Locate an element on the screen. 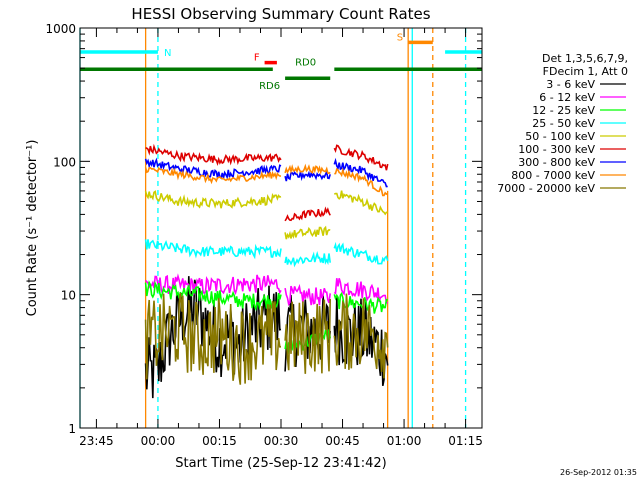  x-tick-label: 23:45 is located at coordinates (96, 441).